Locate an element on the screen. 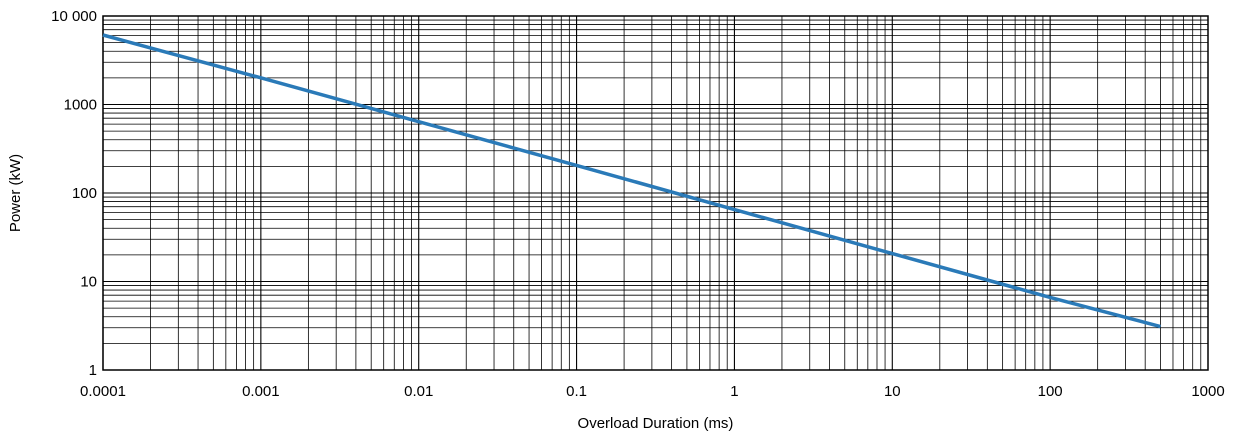 This screenshot has width=1234, height=436. y-tick-label: 10 is located at coordinates (88, 282).